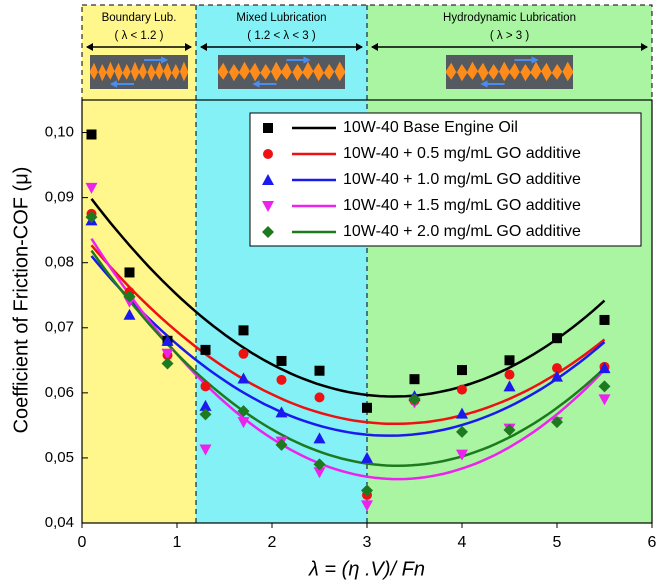 This screenshot has height=585, width=657. I want to click on legend-label: 10W-40 + 2.0 mg/mL GO additive, so click(462, 231).